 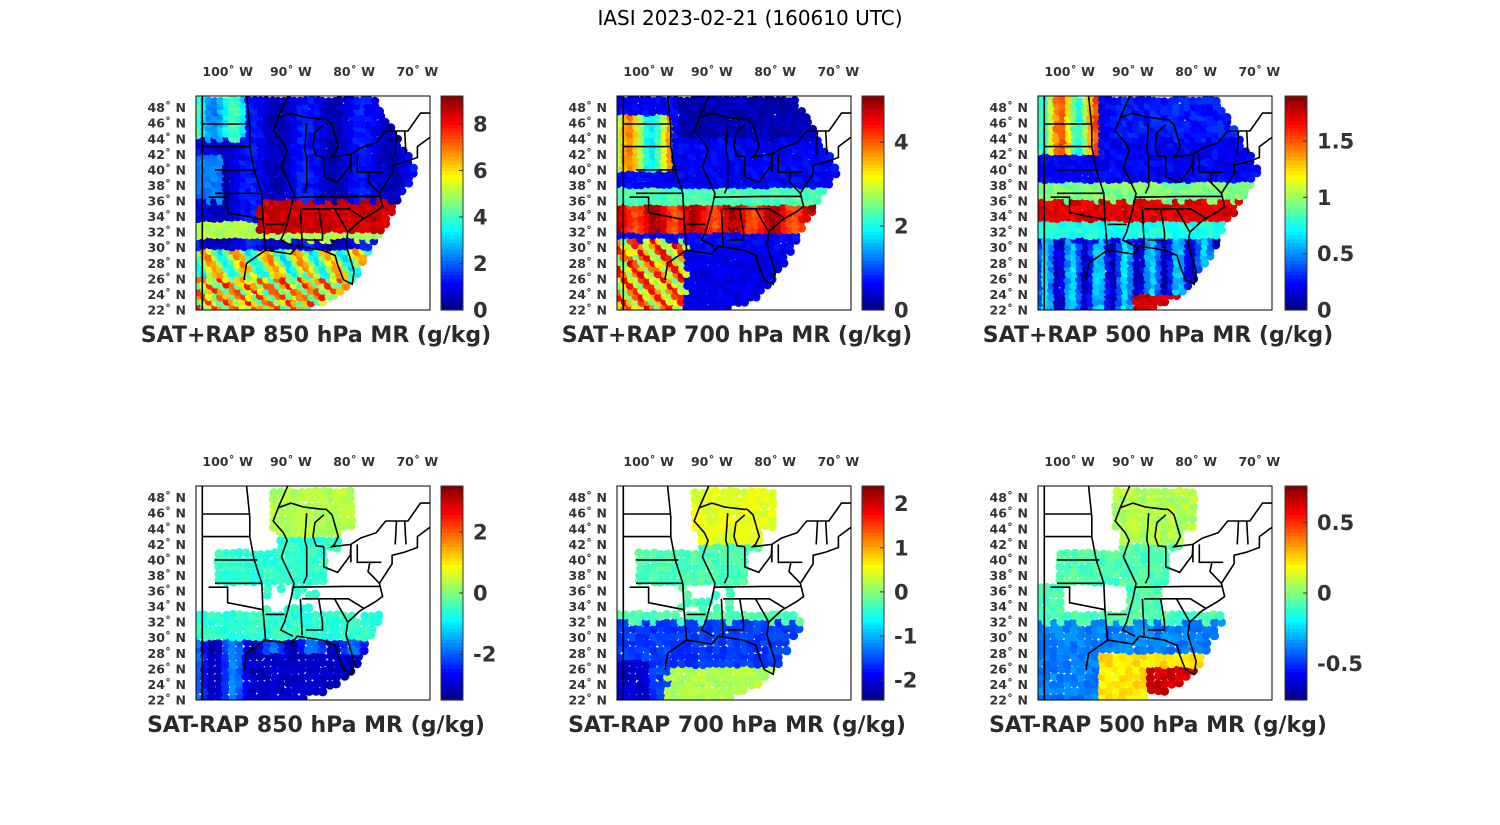 What do you see at coordinates (167, 637) in the screenshot?
I see `lat-tick-label: 30˚ N` at bounding box center [167, 637].